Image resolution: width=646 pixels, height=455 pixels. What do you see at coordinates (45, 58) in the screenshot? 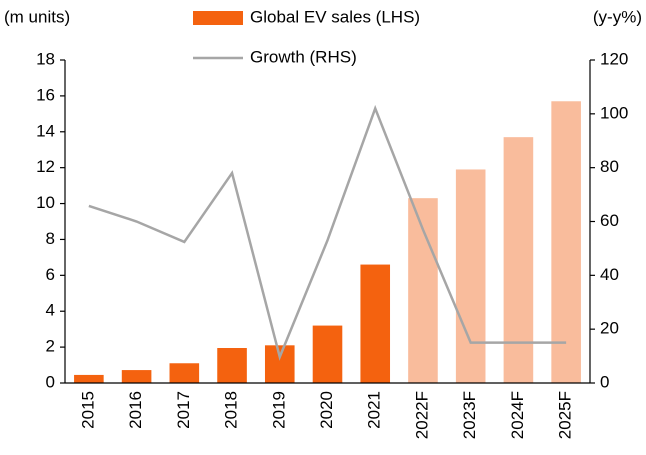
I see `y-tick-label: 18` at bounding box center [45, 58].